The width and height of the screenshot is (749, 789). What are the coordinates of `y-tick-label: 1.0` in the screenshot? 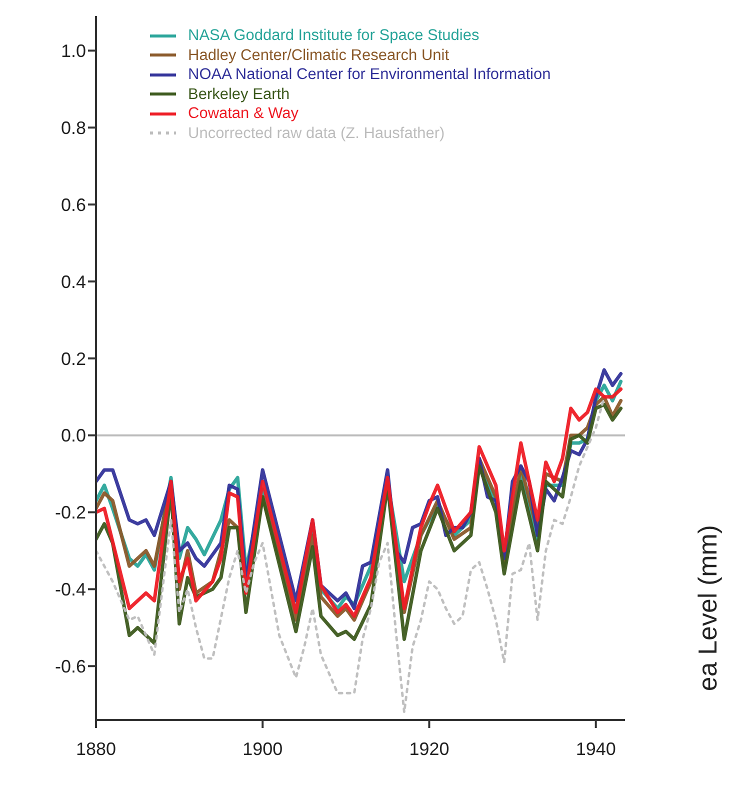 It's located at (73, 51).